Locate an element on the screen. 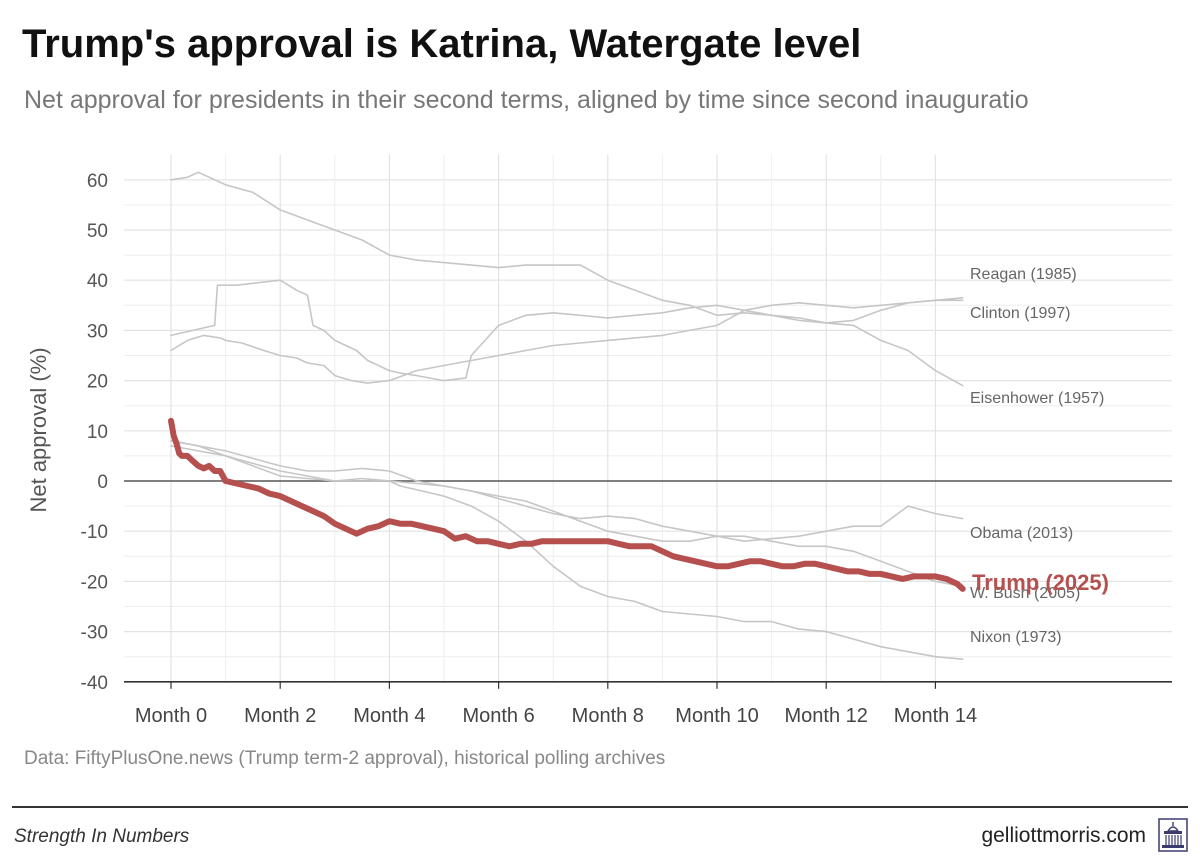 This screenshot has height=857, width=1200. series-label: W. Bush (2005) is located at coordinates (1025, 593).